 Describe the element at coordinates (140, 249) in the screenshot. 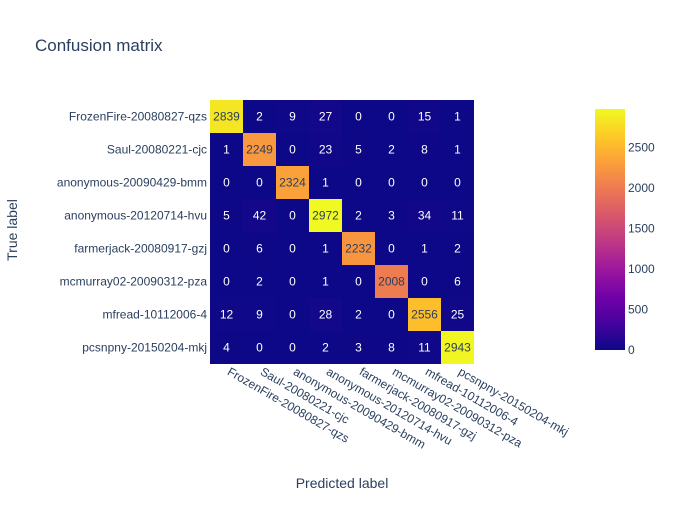

I see `y-tick-label: farmerjack-20080917-gzj` at that location.